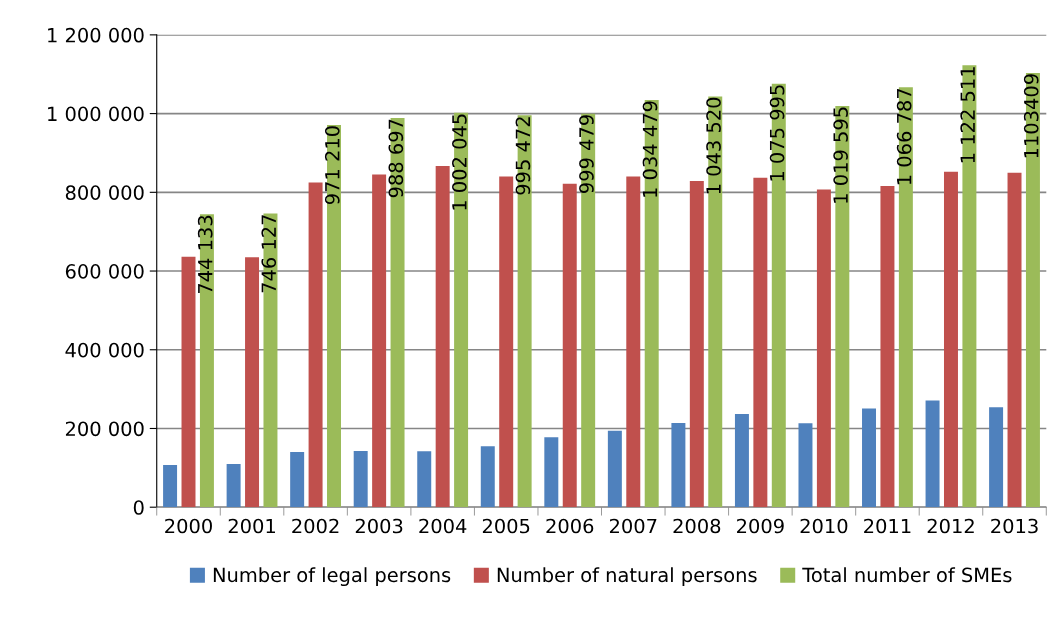 This screenshot has height=634, width=1059. What do you see at coordinates (188, 526) in the screenshot?
I see `x-tick-label: 2000` at bounding box center [188, 526].